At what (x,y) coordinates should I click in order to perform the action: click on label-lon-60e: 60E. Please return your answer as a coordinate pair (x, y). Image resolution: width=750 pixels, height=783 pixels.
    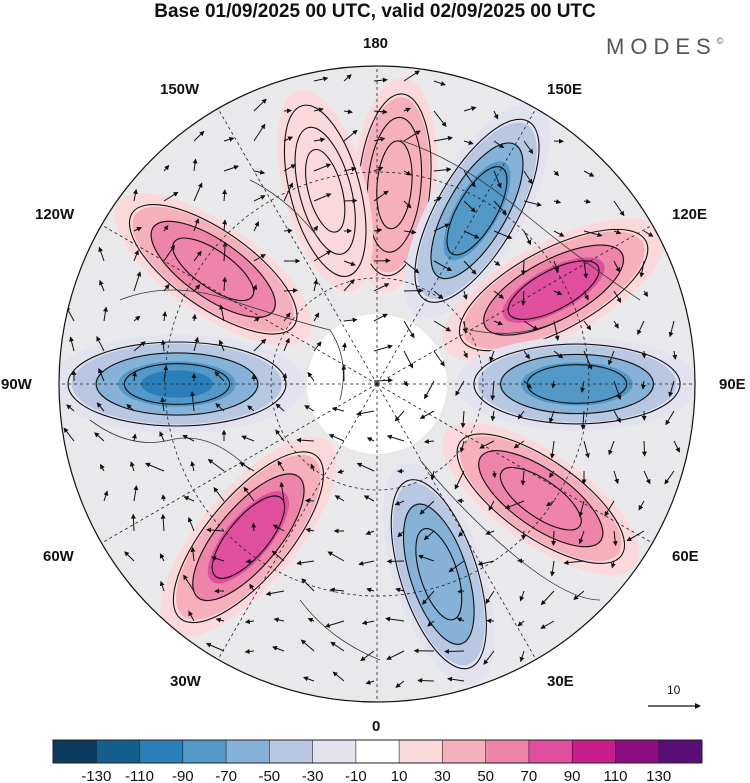
    Looking at the image, I should click on (685, 556).